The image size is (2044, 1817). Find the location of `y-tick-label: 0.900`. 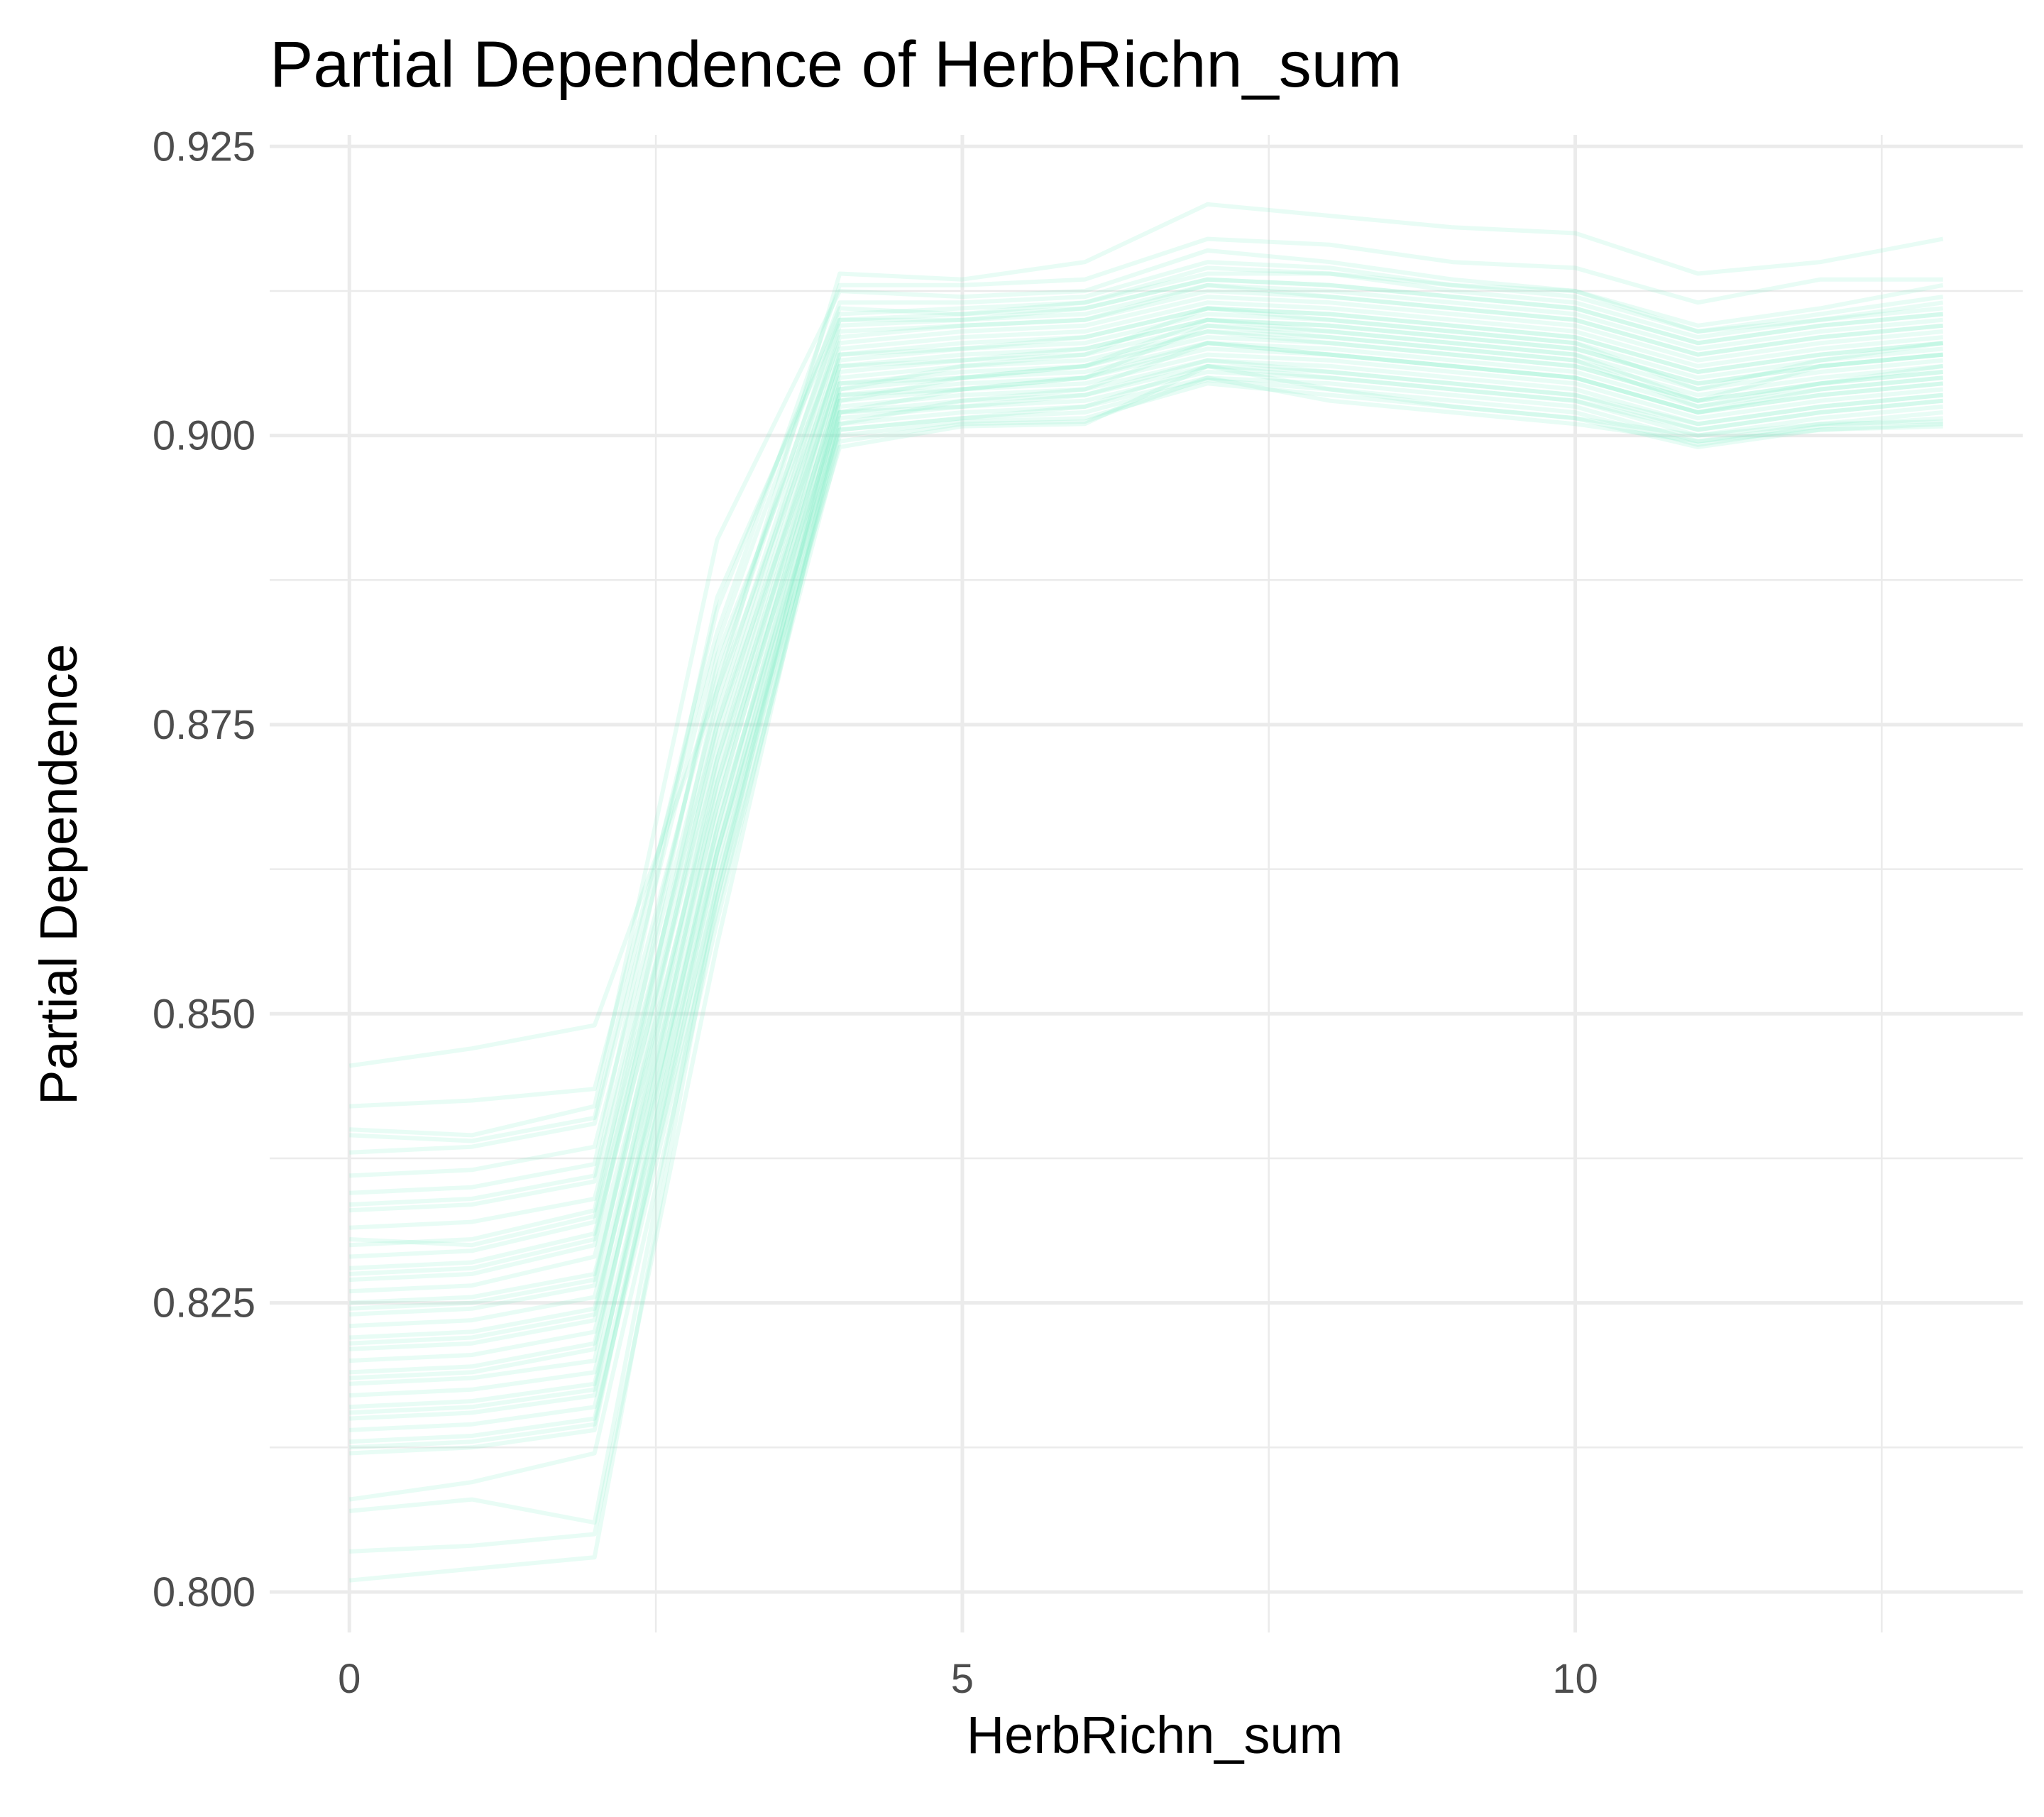

y-tick-label: 0.900 is located at coordinates (204, 436).